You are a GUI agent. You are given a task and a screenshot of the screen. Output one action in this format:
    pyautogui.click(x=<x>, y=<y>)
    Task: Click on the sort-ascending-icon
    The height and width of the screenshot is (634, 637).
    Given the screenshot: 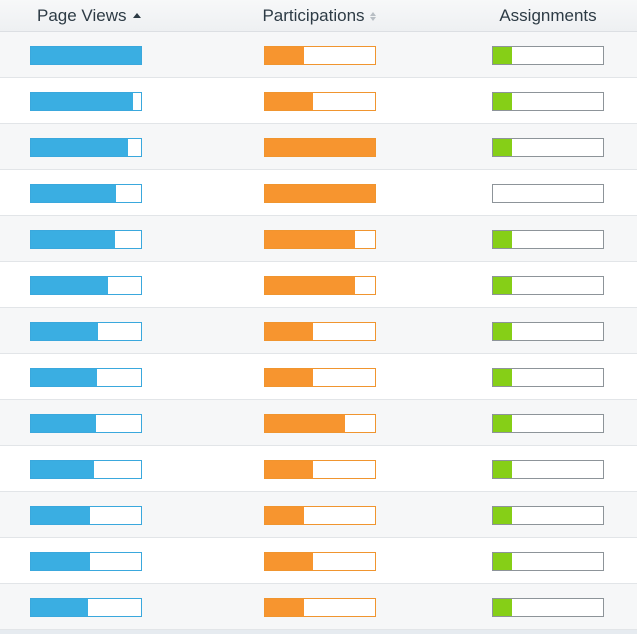 What is the action you would take?
    pyautogui.click(x=137, y=15)
    